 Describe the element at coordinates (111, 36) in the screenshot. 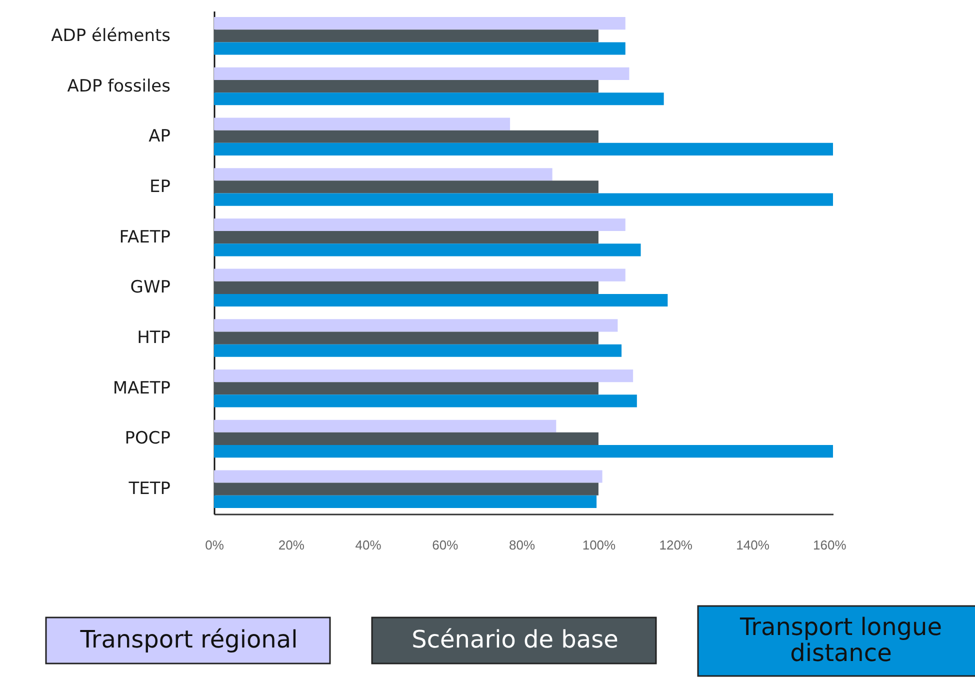

I see `y-tick-label: ADP éléments` at that location.